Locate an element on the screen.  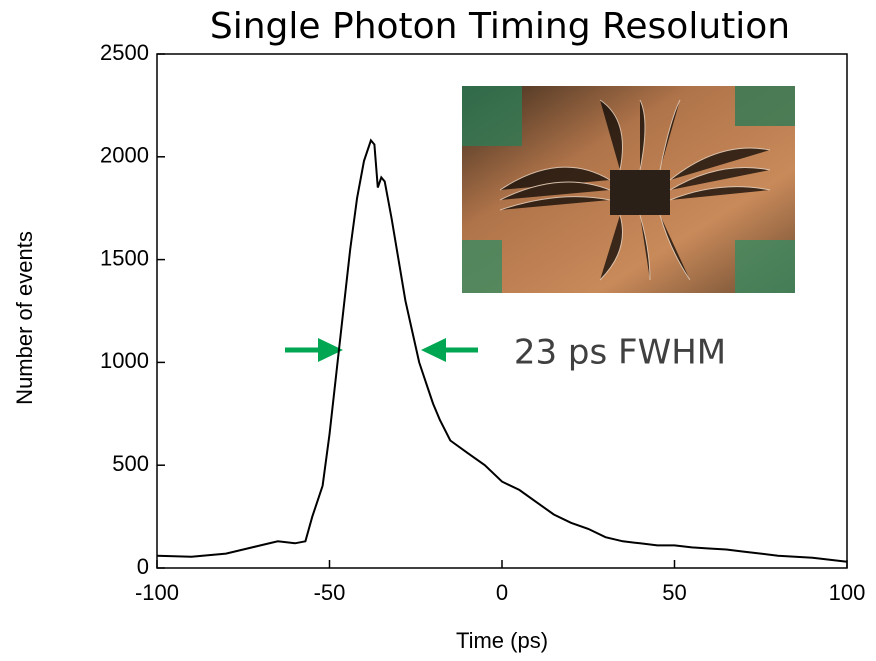
chart-title: Single Photon Timing Resolution is located at coordinates (500, 26).